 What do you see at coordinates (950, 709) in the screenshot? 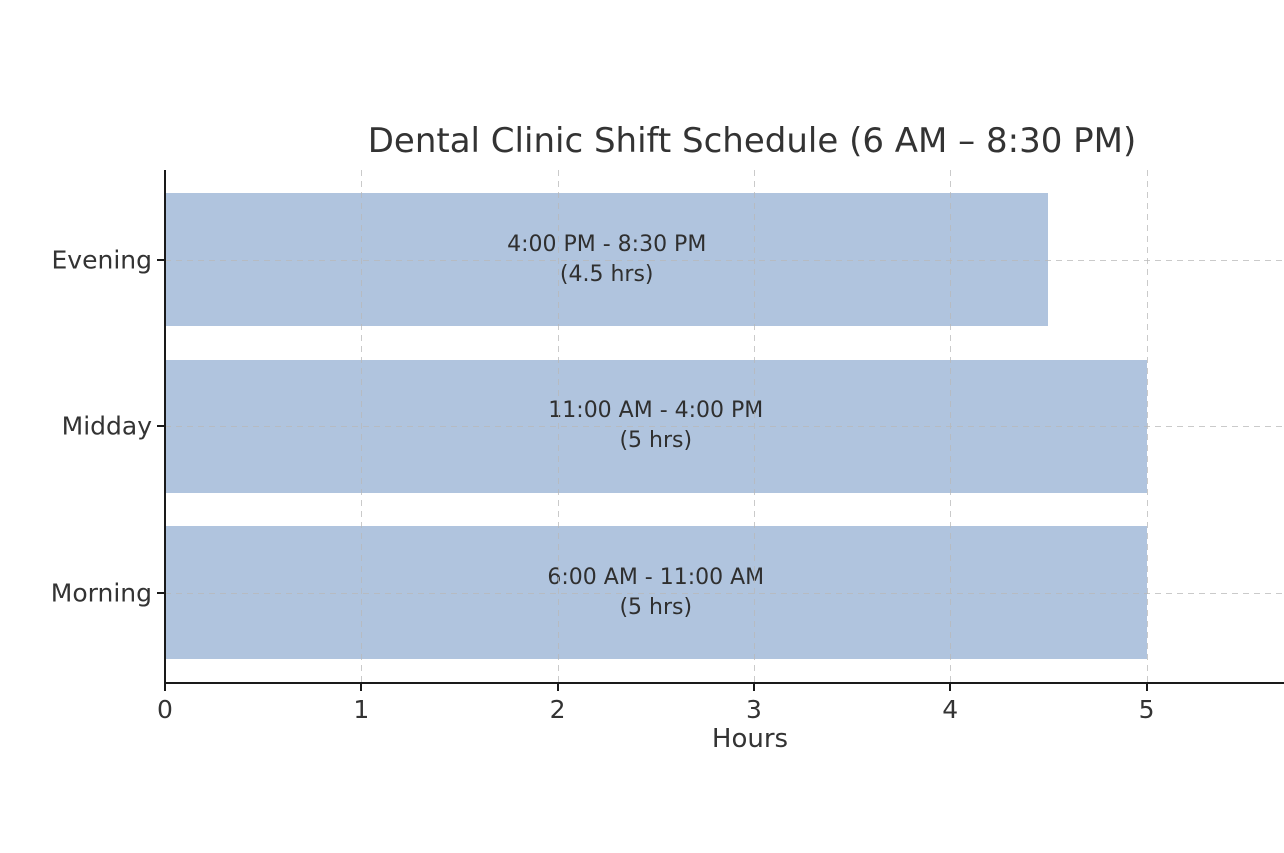
I see `x-tick-label: 4` at bounding box center [950, 709].